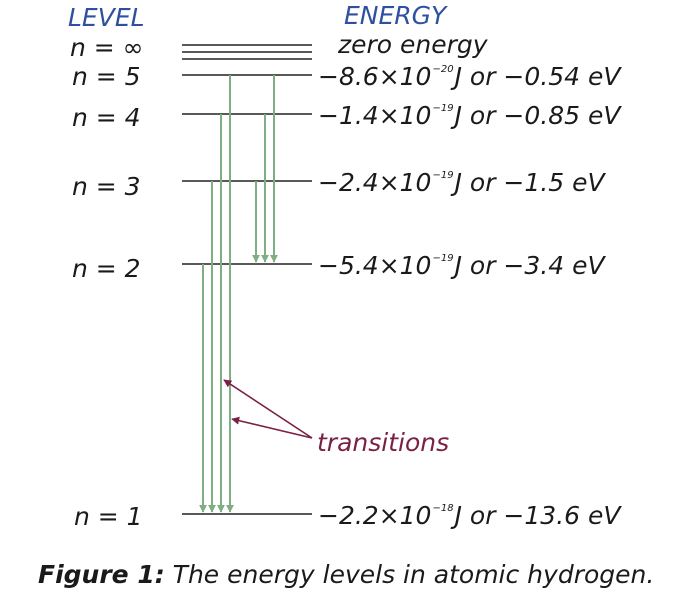  What do you see at coordinates (443, 258) in the screenshot?
I see `energy-exponent-n2: −19` at bounding box center [443, 258].